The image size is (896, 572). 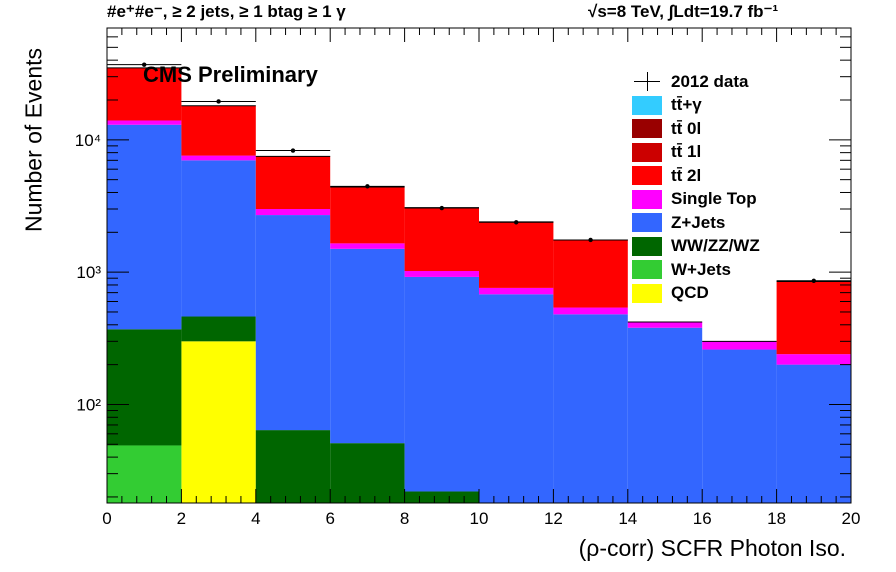 I want to click on y-tick-label: 10⁴, so click(x=88, y=140).